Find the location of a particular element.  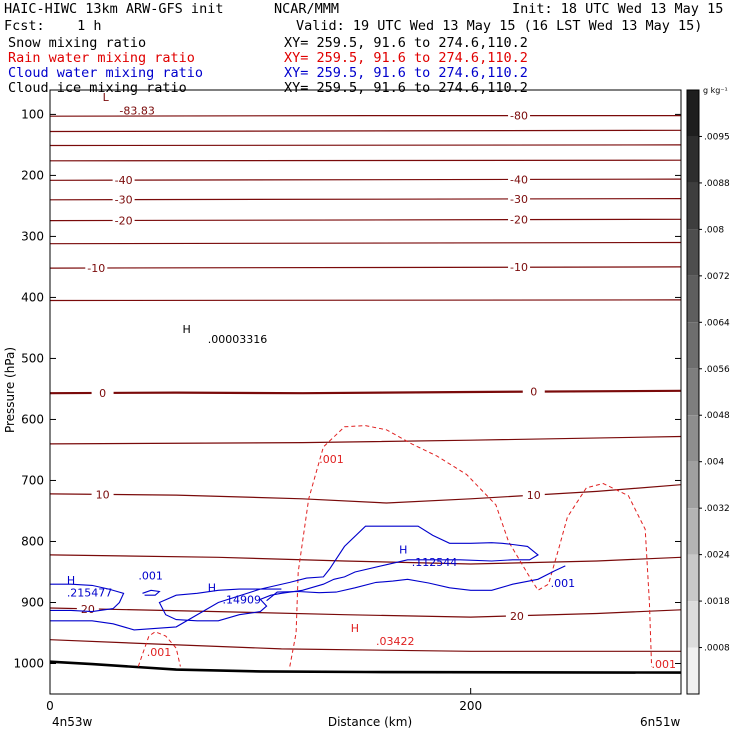

annotation-11: H is located at coordinates (212, 588).